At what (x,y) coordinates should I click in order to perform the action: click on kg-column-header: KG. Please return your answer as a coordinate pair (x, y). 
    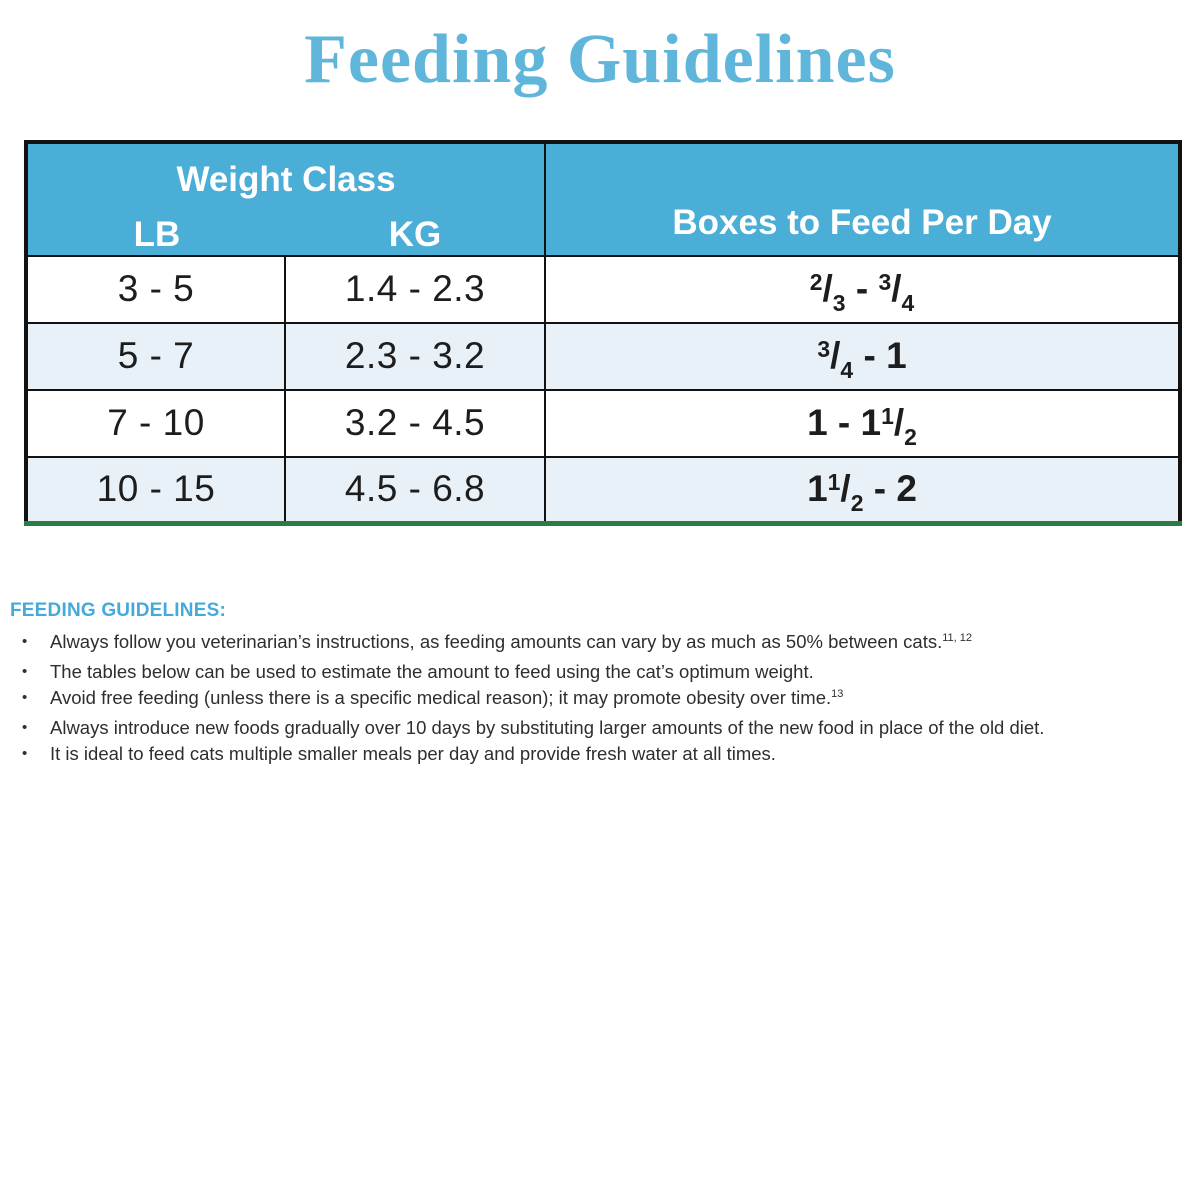
    Looking at the image, I should click on (415, 234).